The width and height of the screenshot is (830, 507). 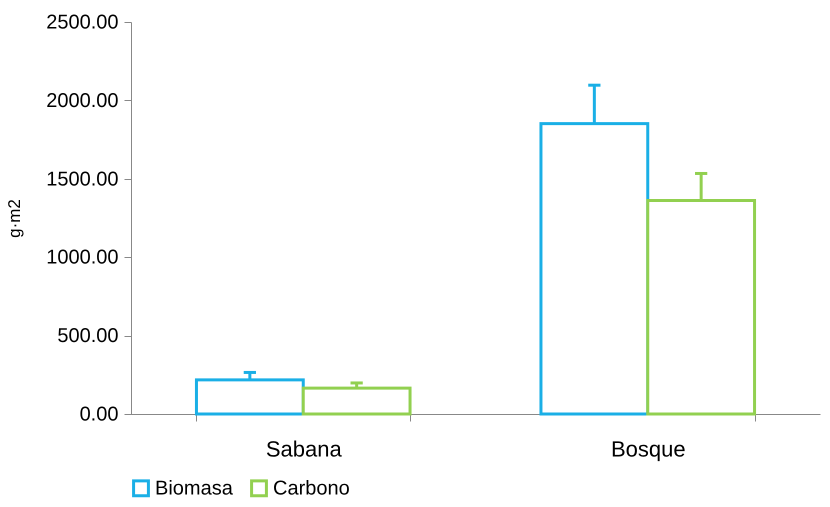 What do you see at coordinates (304, 449) in the screenshot?
I see `x-tick-label: Sabana` at bounding box center [304, 449].